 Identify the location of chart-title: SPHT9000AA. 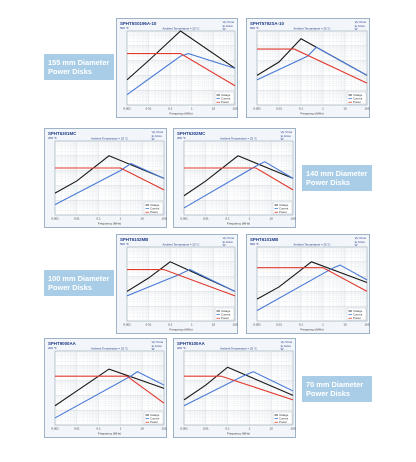
(62, 343).